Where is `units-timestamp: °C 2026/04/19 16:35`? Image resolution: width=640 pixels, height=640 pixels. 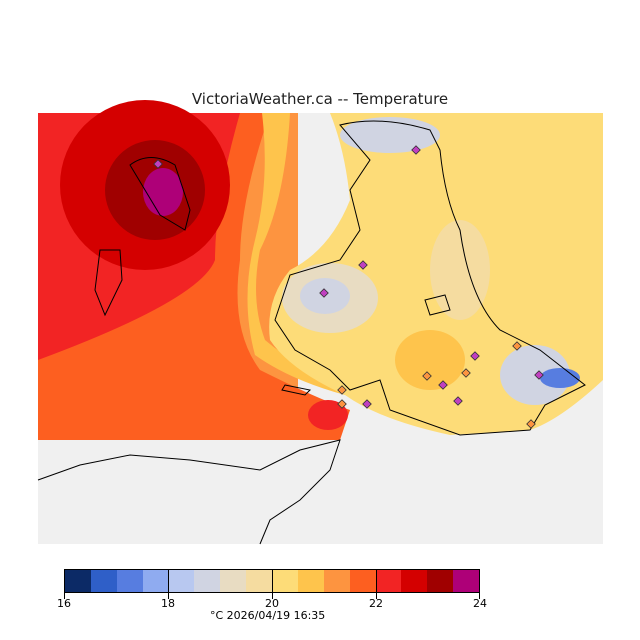
units-timestamp: °C 2026/04/19 16:35 is located at coordinates (268, 615).